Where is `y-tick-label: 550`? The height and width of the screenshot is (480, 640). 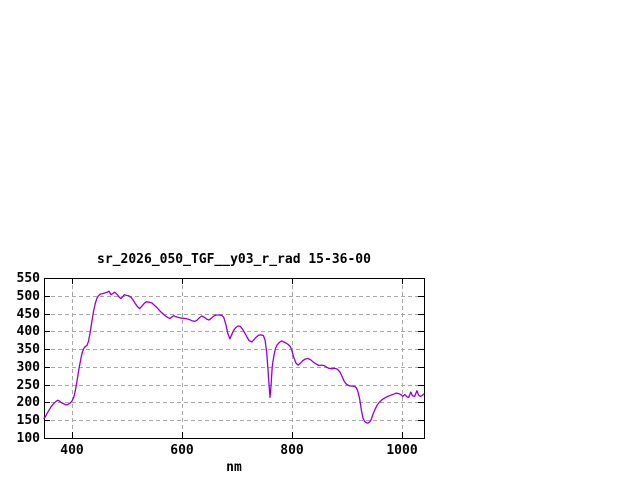
y-tick-label: 550 is located at coordinates (28, 278).